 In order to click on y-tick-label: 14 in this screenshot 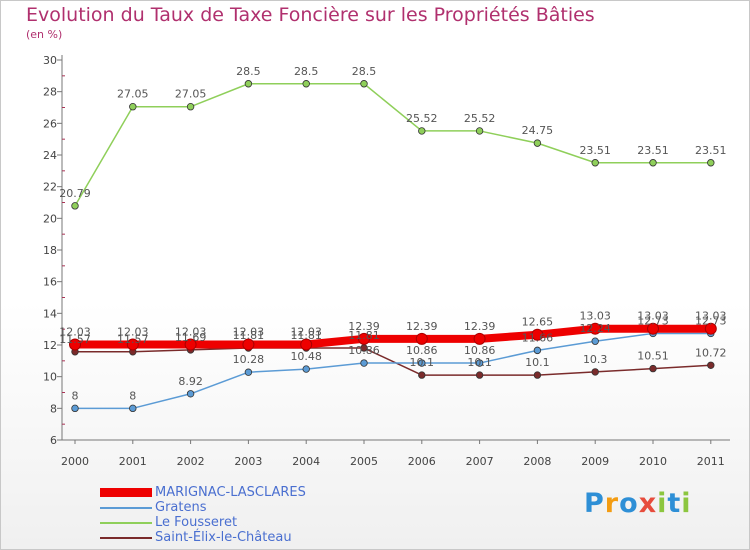, I will do `click(50, 313)`.